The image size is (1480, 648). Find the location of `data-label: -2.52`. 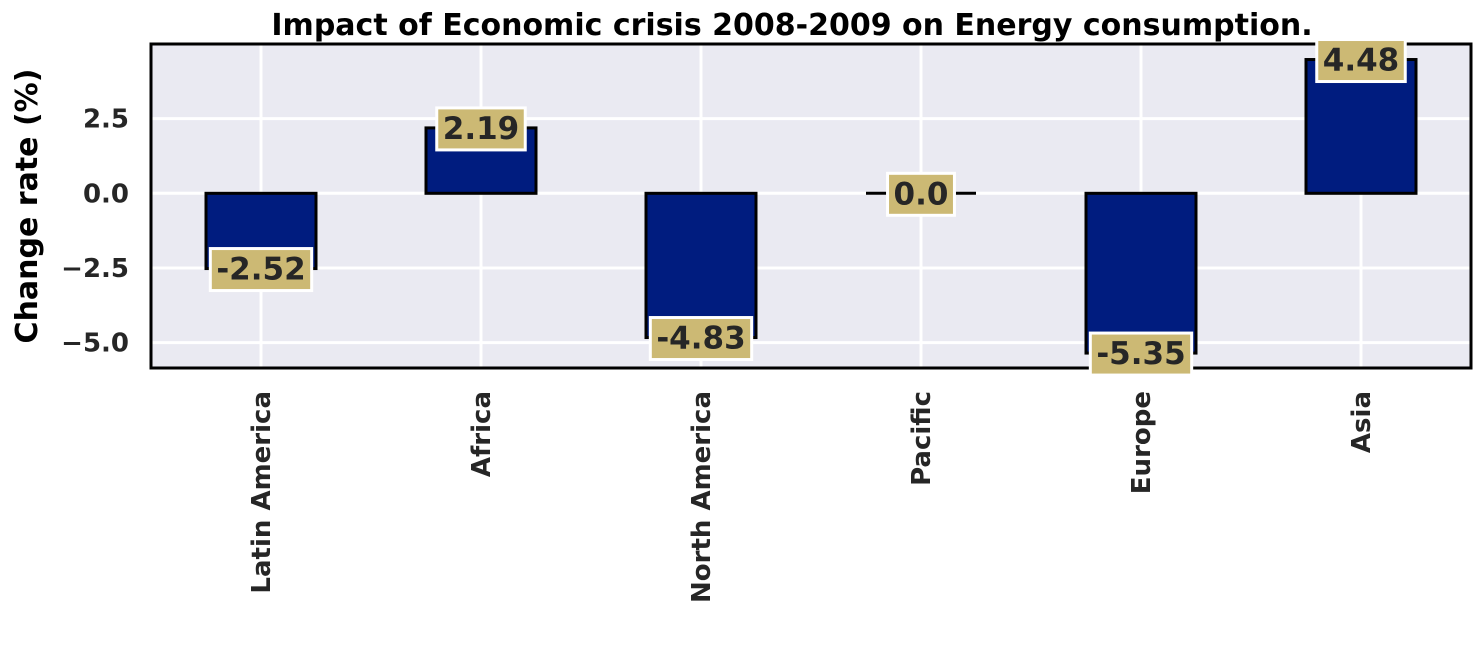

data-label: -2.52 is located at coordinates (261, 270).